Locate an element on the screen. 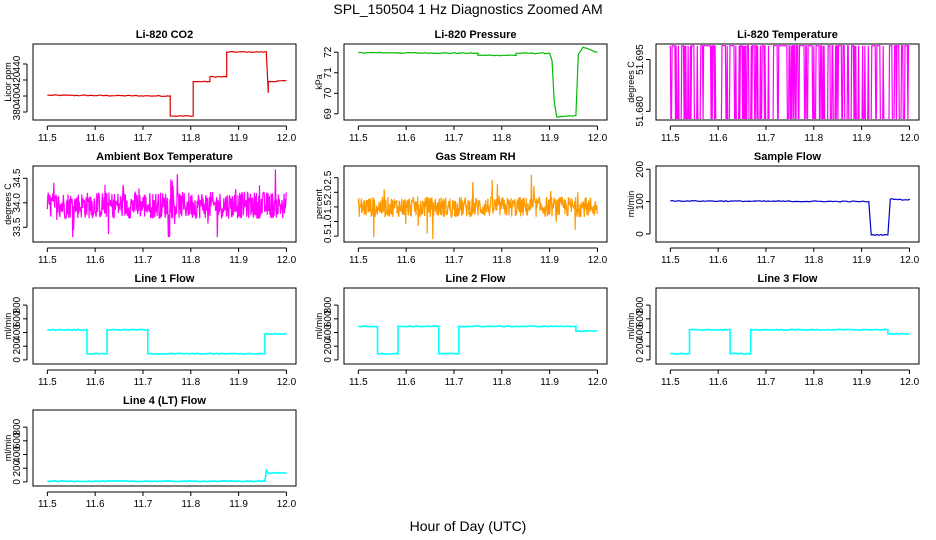 The image size is (936, 540). panel-title: Li-820 CO2 is located at coordinates (164, 35).